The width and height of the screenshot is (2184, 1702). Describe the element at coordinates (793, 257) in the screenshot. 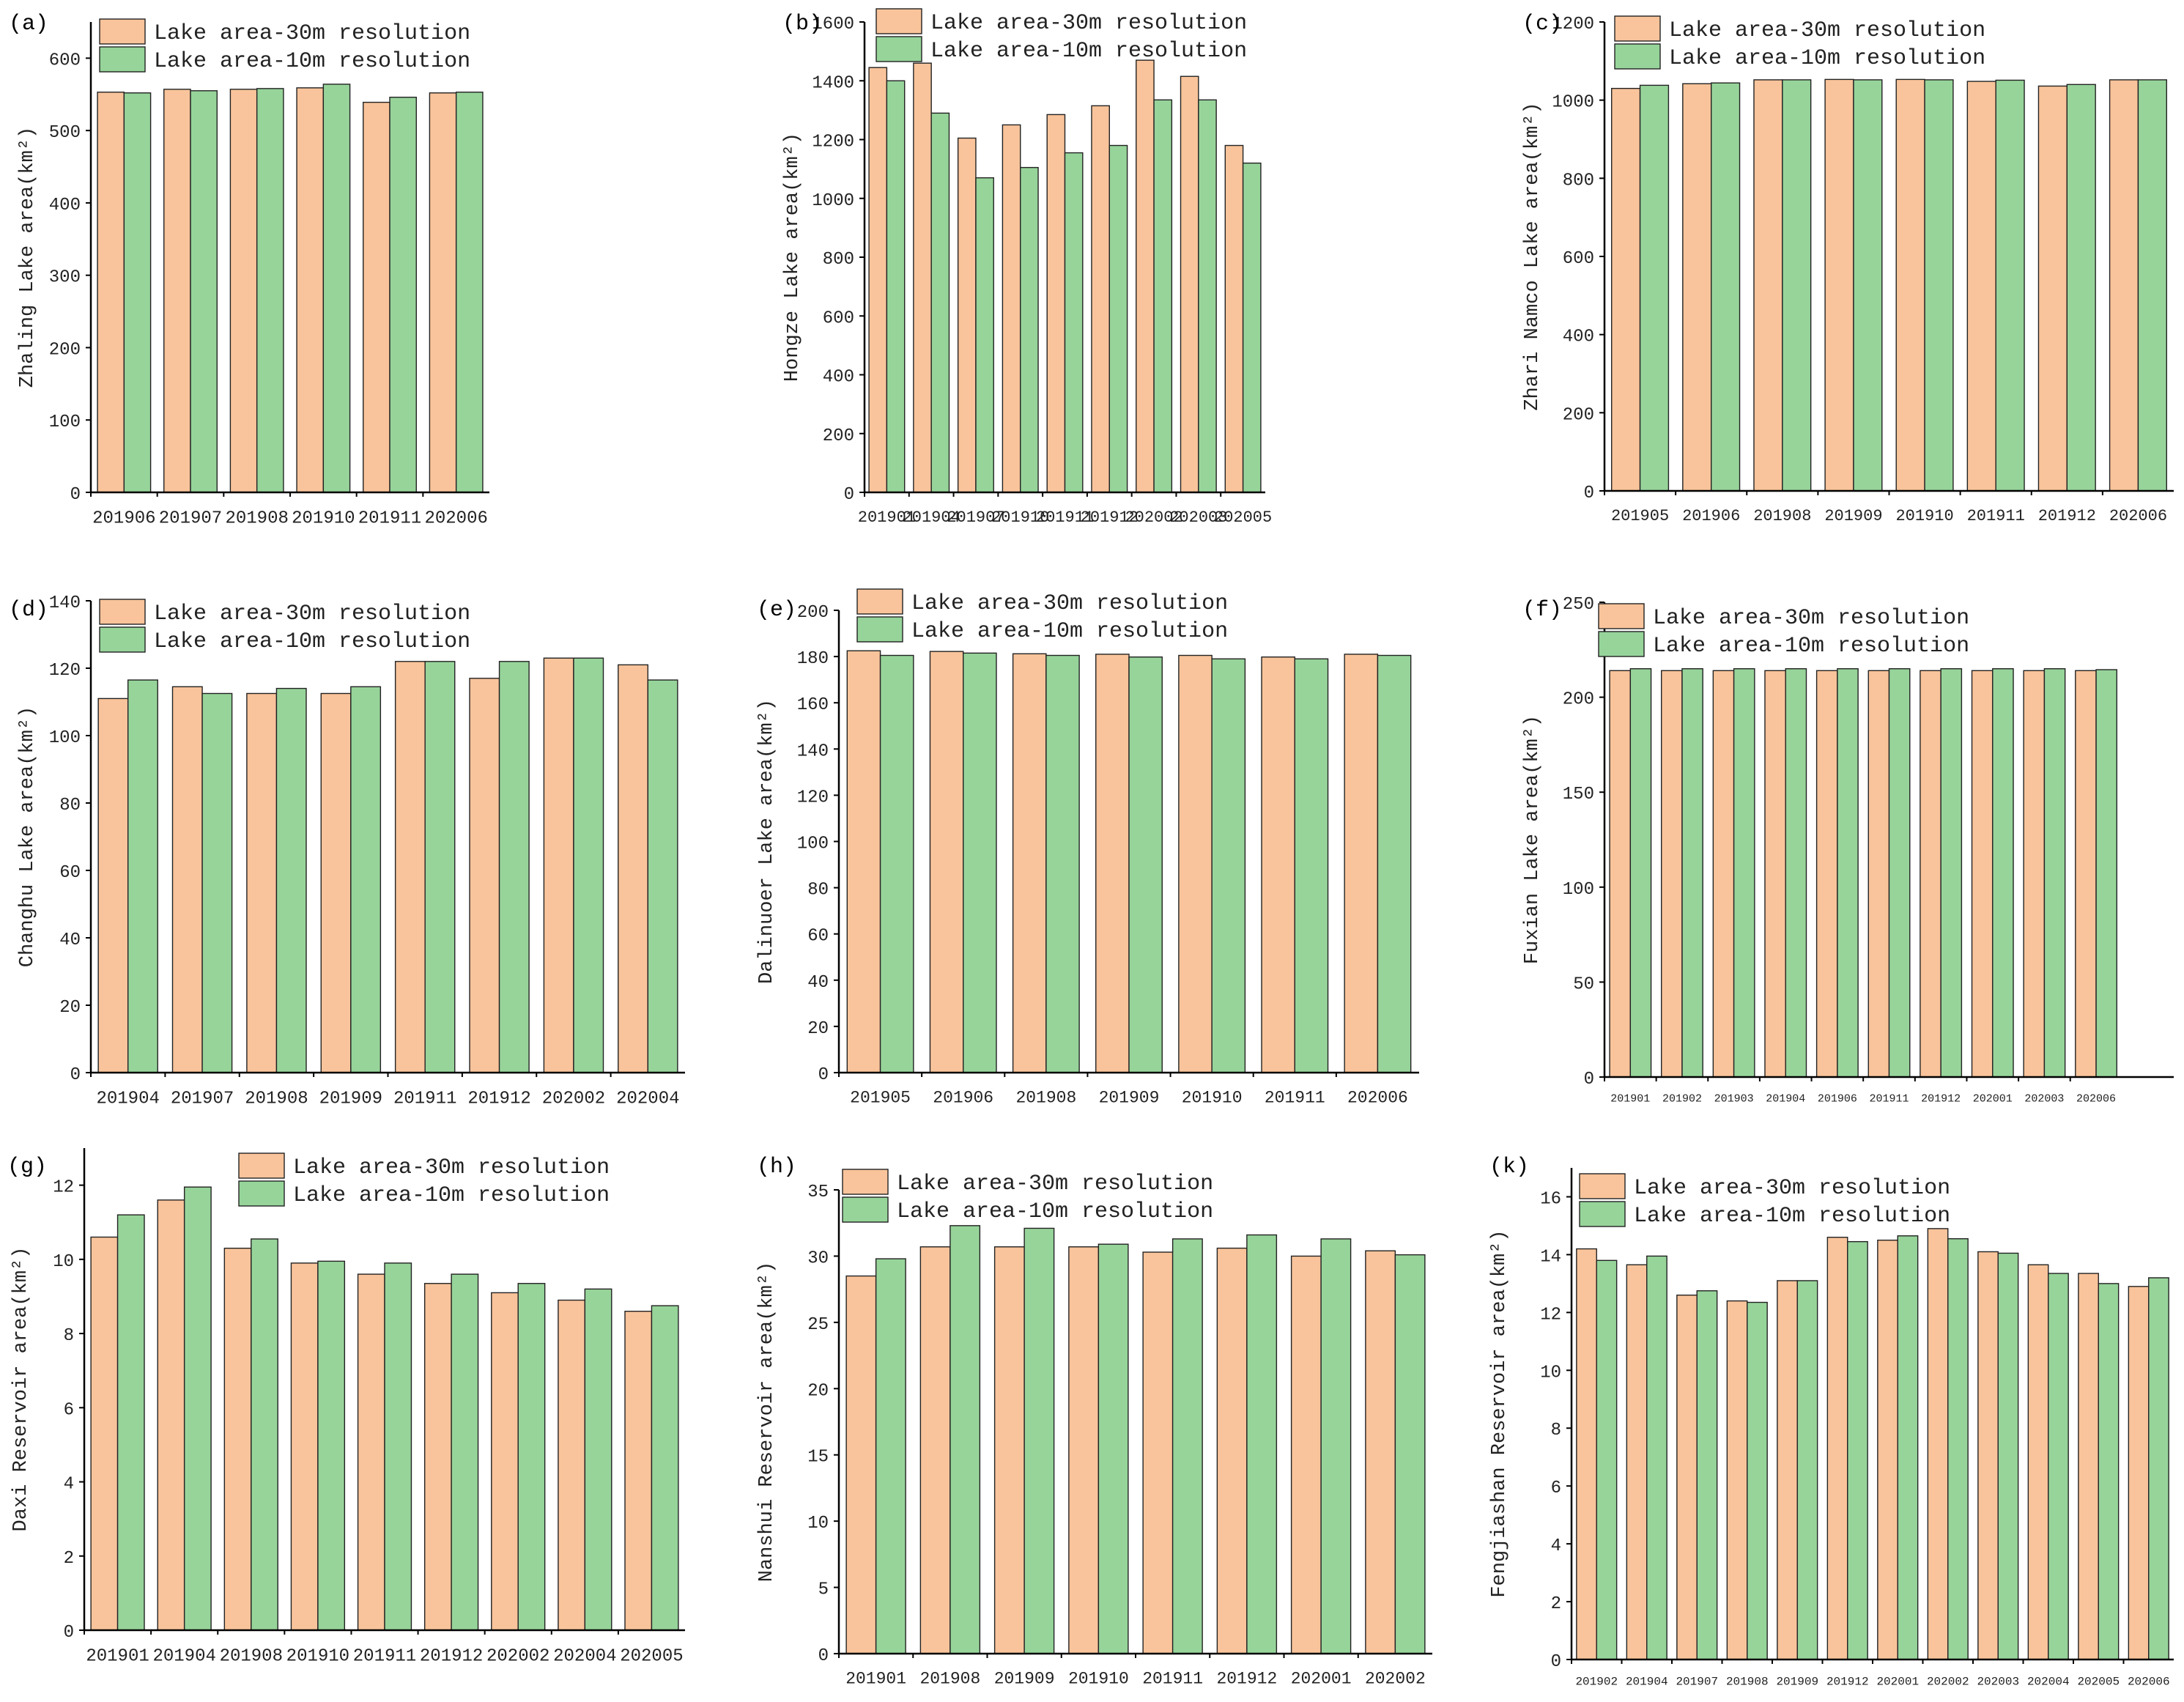

I see `y-axis-label: Hongze Lake area(km²)` at that location.